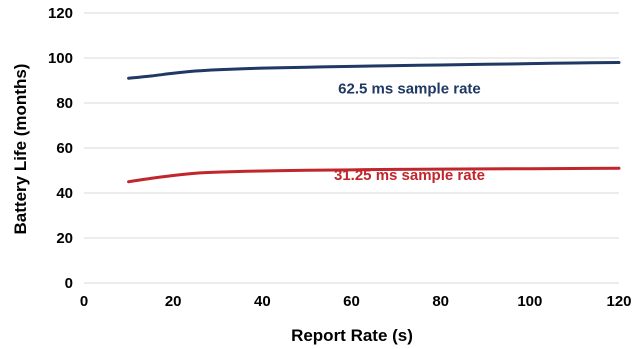 The width and height of the screenshot is (642, 349). I want to click on y-tick-label-120: 120, so click(60, 13).